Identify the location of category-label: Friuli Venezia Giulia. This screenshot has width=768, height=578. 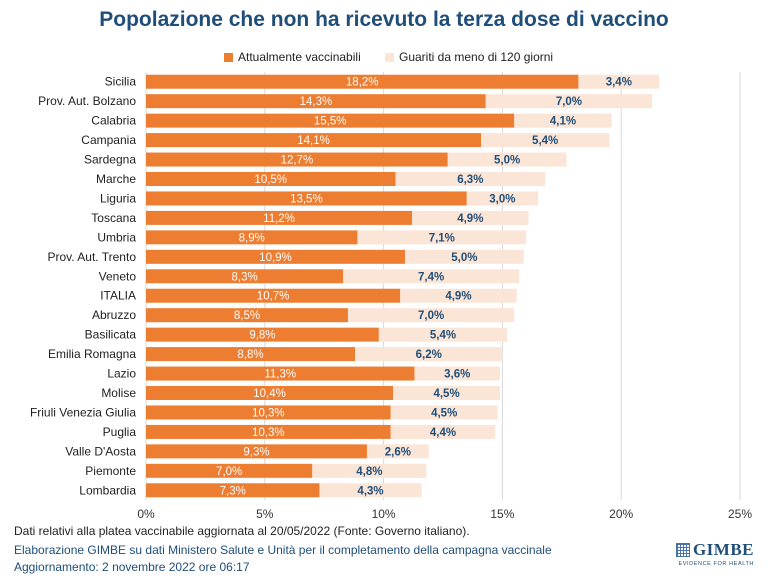
(83, 412).